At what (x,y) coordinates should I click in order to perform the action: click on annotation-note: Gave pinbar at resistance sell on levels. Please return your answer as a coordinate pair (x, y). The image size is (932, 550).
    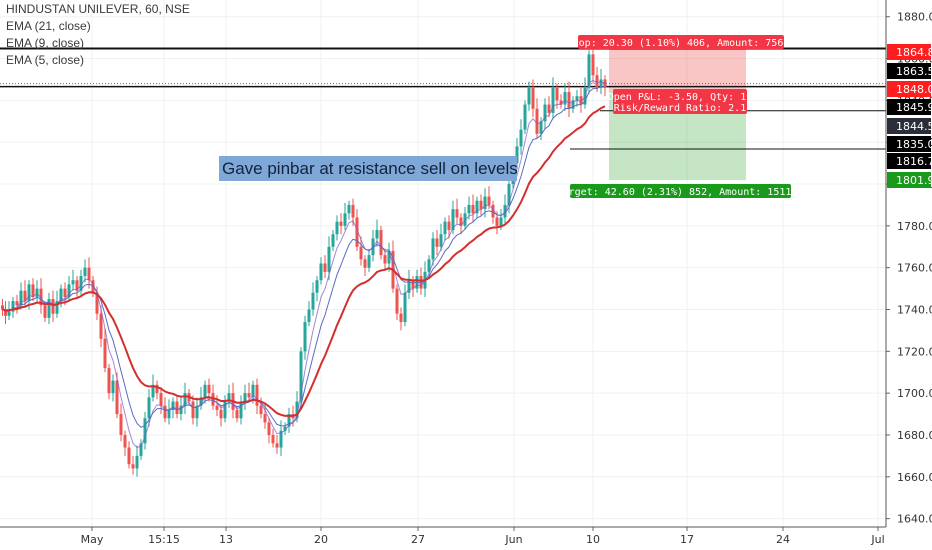
    Looking at the image, I should click on (368, 168).